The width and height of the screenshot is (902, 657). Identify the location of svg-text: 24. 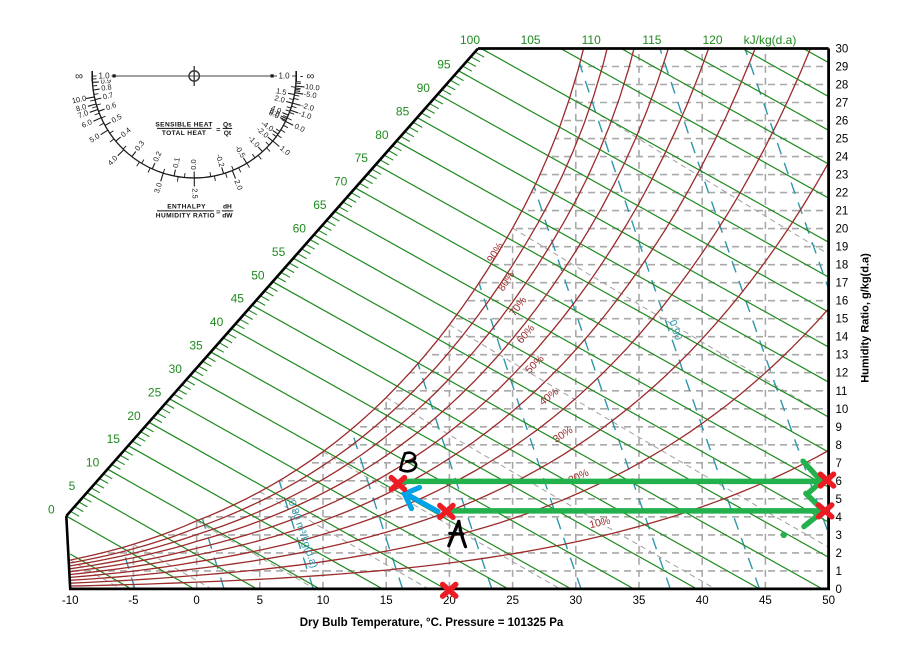
(842, 158).